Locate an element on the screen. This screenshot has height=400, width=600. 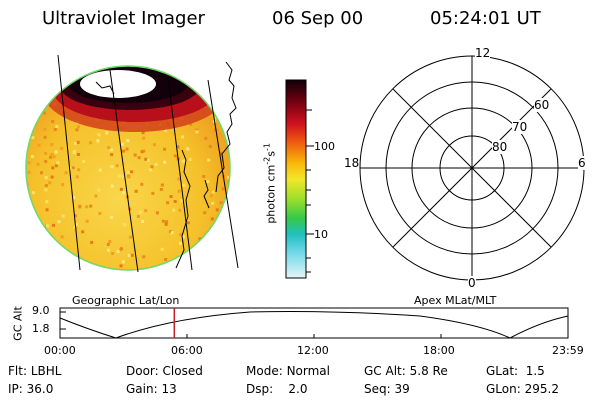
colorbar-tick-100: 100 is located at coordinates (324, 146).